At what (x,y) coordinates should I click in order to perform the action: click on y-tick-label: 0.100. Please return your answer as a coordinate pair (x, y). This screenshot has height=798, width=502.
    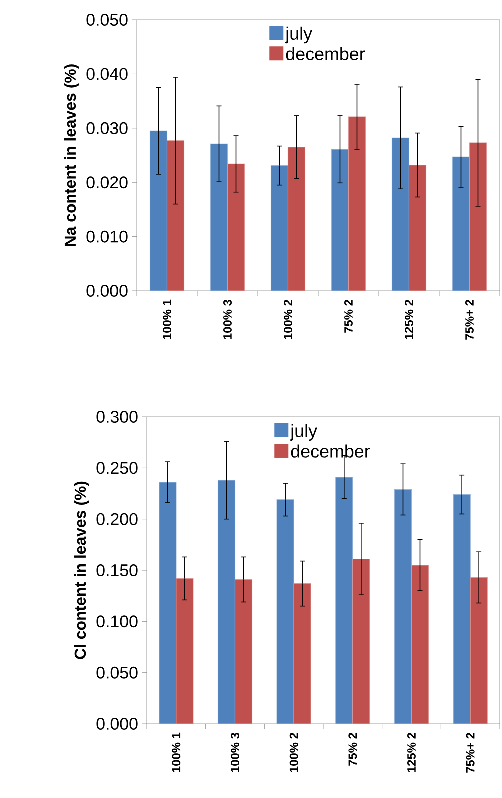
    Looking at the image, I should click on (117, 622).